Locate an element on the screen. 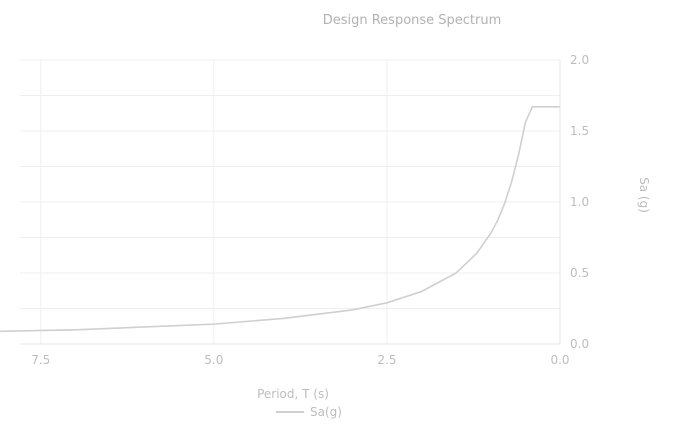 This screenshot has height=446, width=673. x-tick-label: 7.5 is located at coordinates (40, 360).